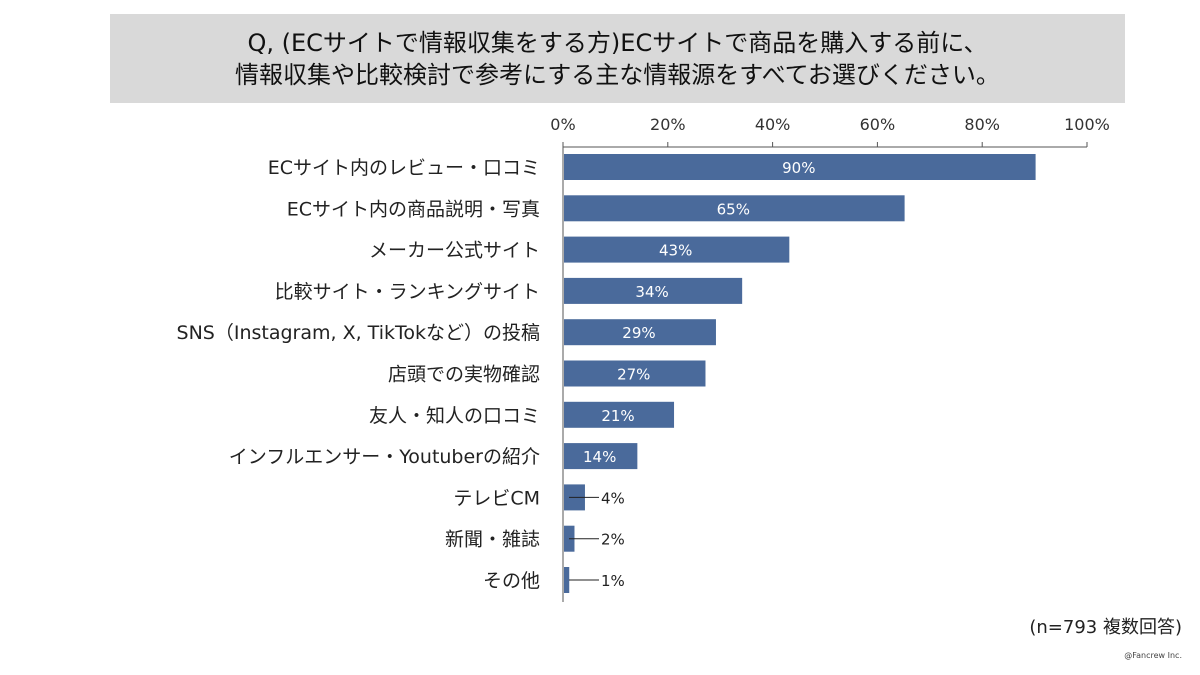 The width and height of the screenshot is (1200, 675). What do you see at coordinates (617, 74) in the screenshot?
I see `title-line-2: 情報収集や比較検討で参考にする主な情報源をすべてお選びください。` at bounding box center [617, 74].